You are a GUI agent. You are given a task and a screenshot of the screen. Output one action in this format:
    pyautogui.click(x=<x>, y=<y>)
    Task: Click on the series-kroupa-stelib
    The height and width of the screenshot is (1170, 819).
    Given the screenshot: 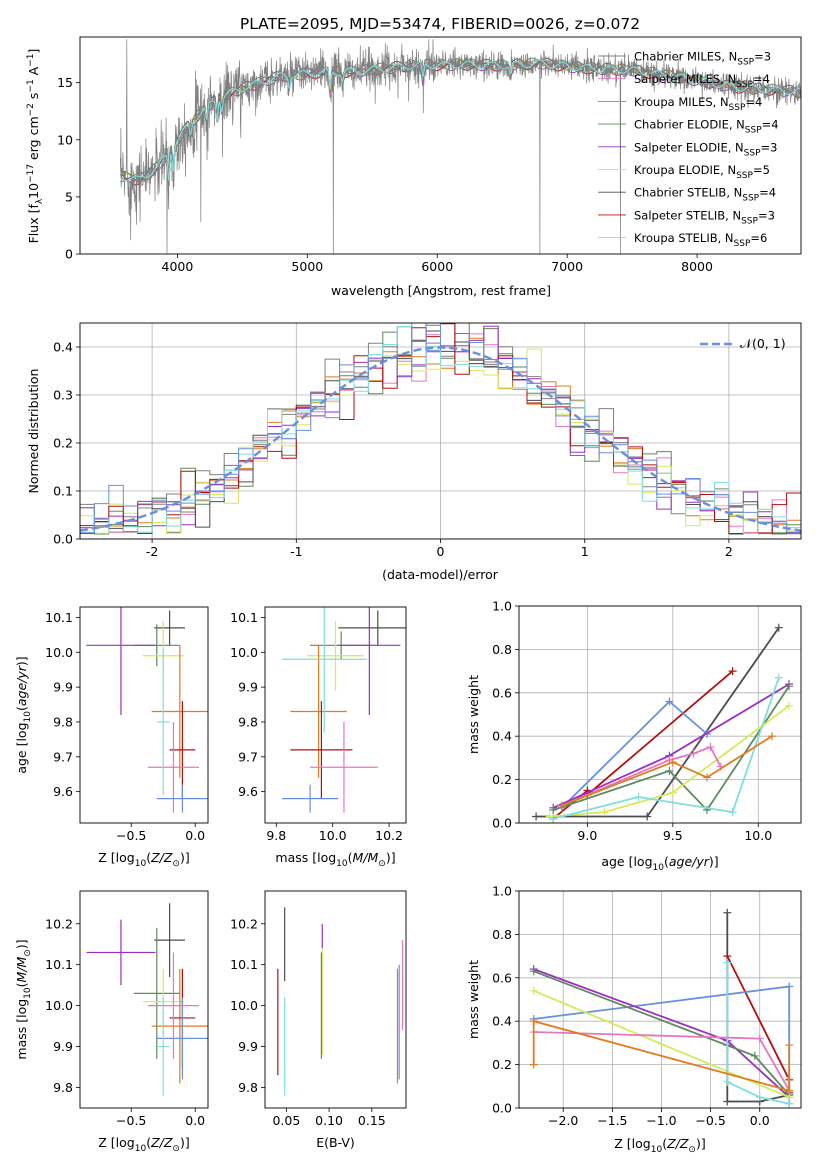 What is the action you would take?
    pyautogui.click(x=758, y=1033)
    